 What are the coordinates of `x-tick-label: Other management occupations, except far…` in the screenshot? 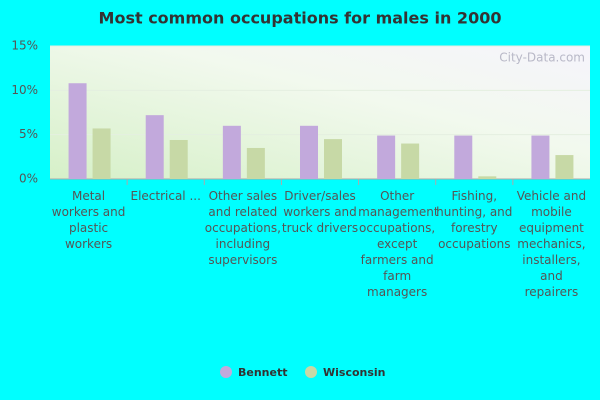 It's located at (398, 244).